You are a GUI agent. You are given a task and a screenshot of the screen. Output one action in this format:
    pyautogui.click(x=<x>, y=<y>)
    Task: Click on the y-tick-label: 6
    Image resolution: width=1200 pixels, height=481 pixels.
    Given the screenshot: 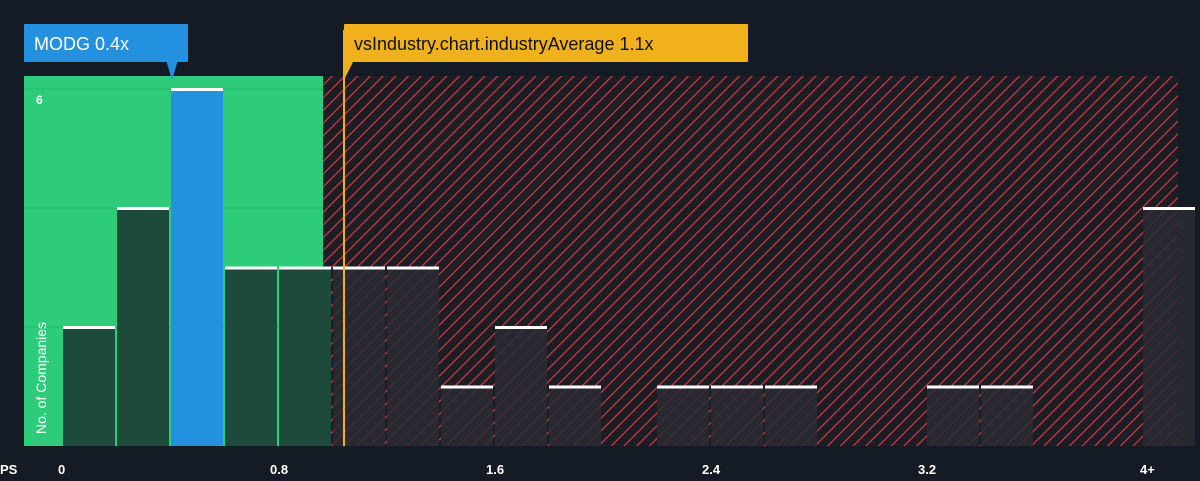 What is the action you would take?
    pyautogui.click(x=39, y=100)
    